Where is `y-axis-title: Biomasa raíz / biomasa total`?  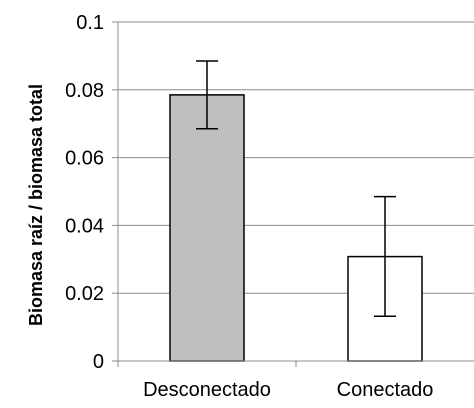 y-axis-title: Biomasa raíz / biomasa total is located at coordinates (36, 205).